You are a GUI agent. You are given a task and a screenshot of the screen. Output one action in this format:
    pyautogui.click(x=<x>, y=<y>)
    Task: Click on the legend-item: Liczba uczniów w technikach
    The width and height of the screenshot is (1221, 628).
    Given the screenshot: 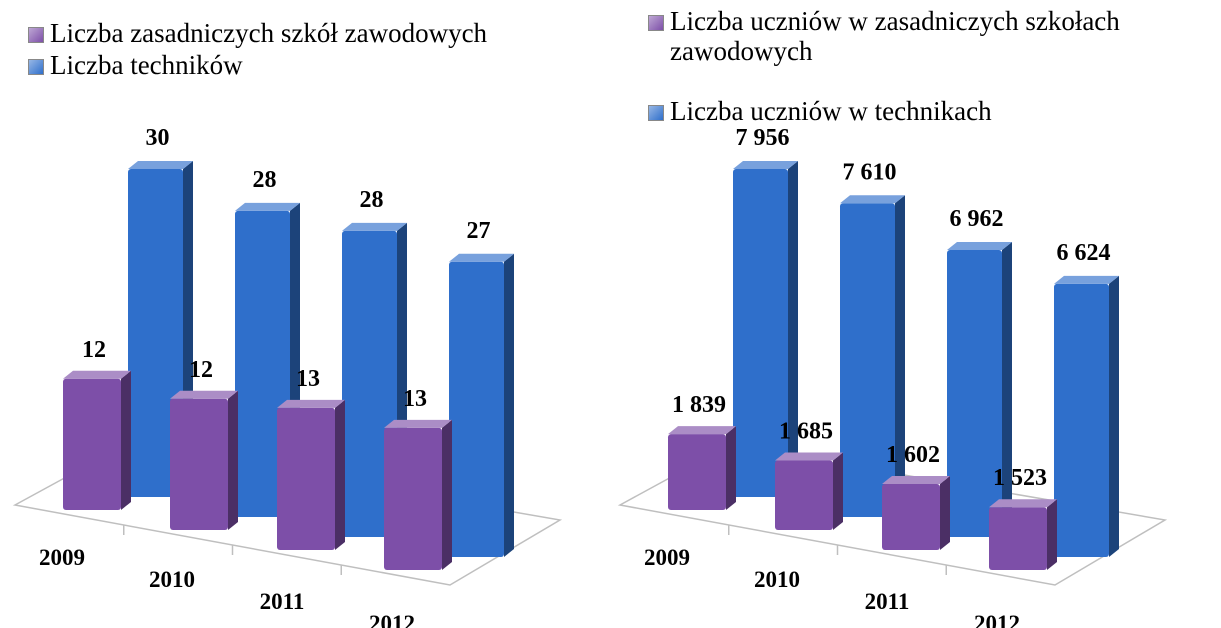 What is the action you would take?
    pyautogui.click(x=928, y=111)
    